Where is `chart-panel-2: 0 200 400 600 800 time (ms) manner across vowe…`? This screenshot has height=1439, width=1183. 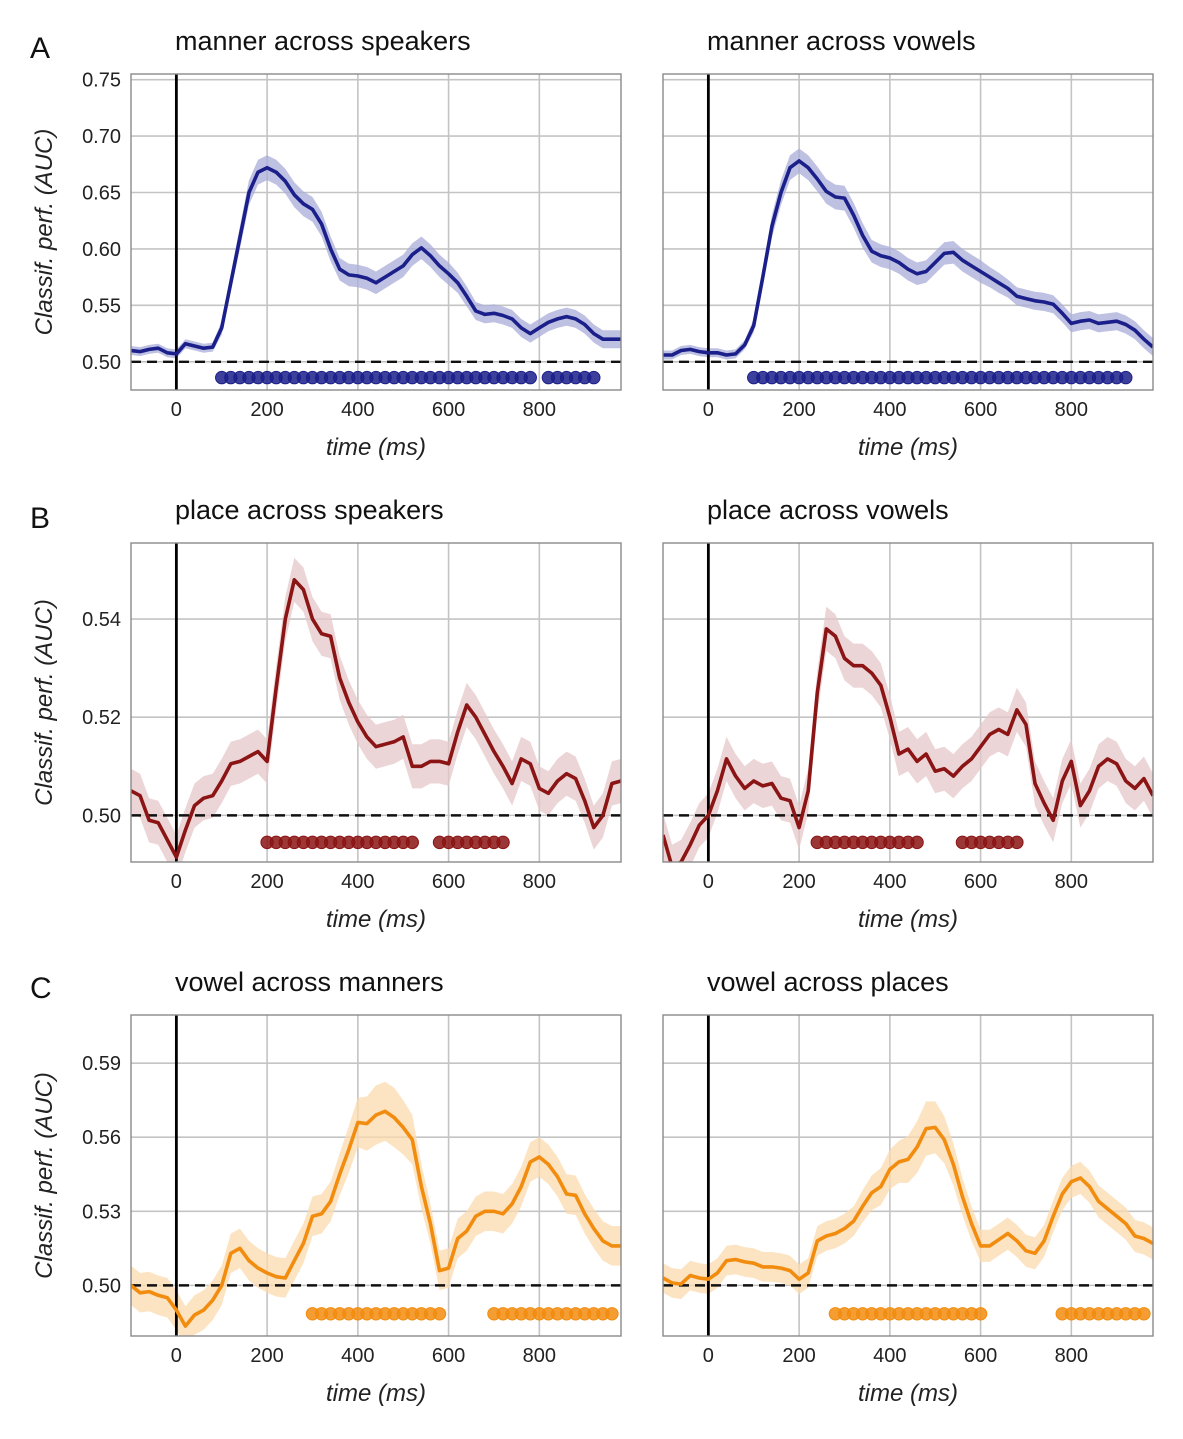
chart-panel-2: 0 200 400 600 800 time (ms) manner across vowe… is located at coordinates (908, 243).